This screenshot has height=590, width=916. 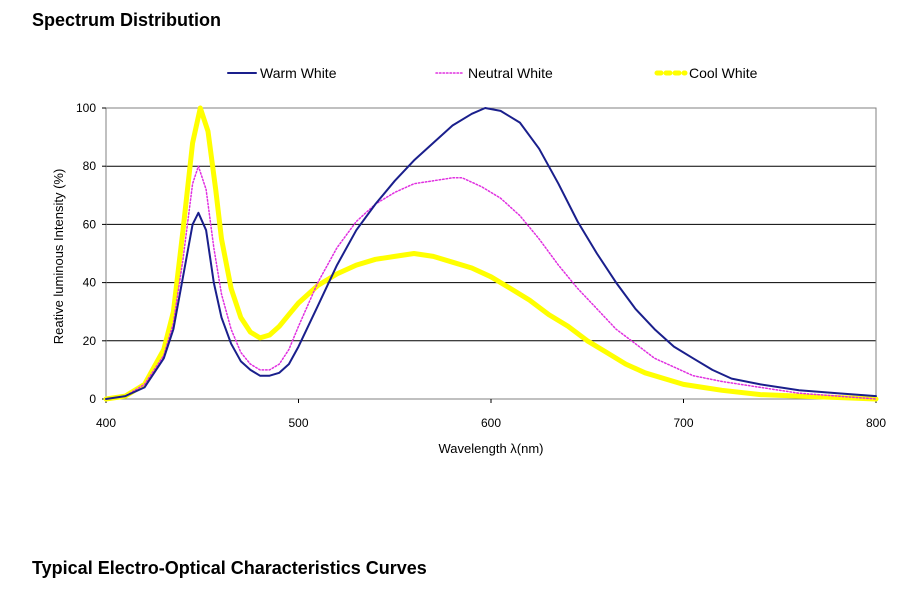 I want to click on legend-label: Cool White, so click(x=723, y=73).